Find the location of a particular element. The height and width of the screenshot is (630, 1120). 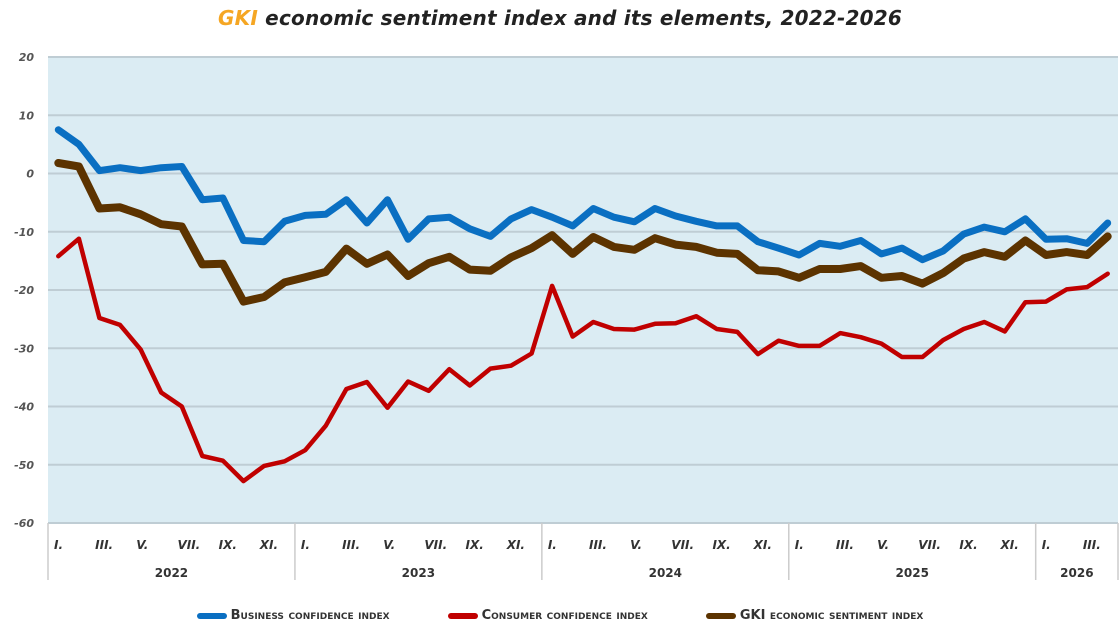

y-tick-label: -50 is located at coordinates (24, 465).